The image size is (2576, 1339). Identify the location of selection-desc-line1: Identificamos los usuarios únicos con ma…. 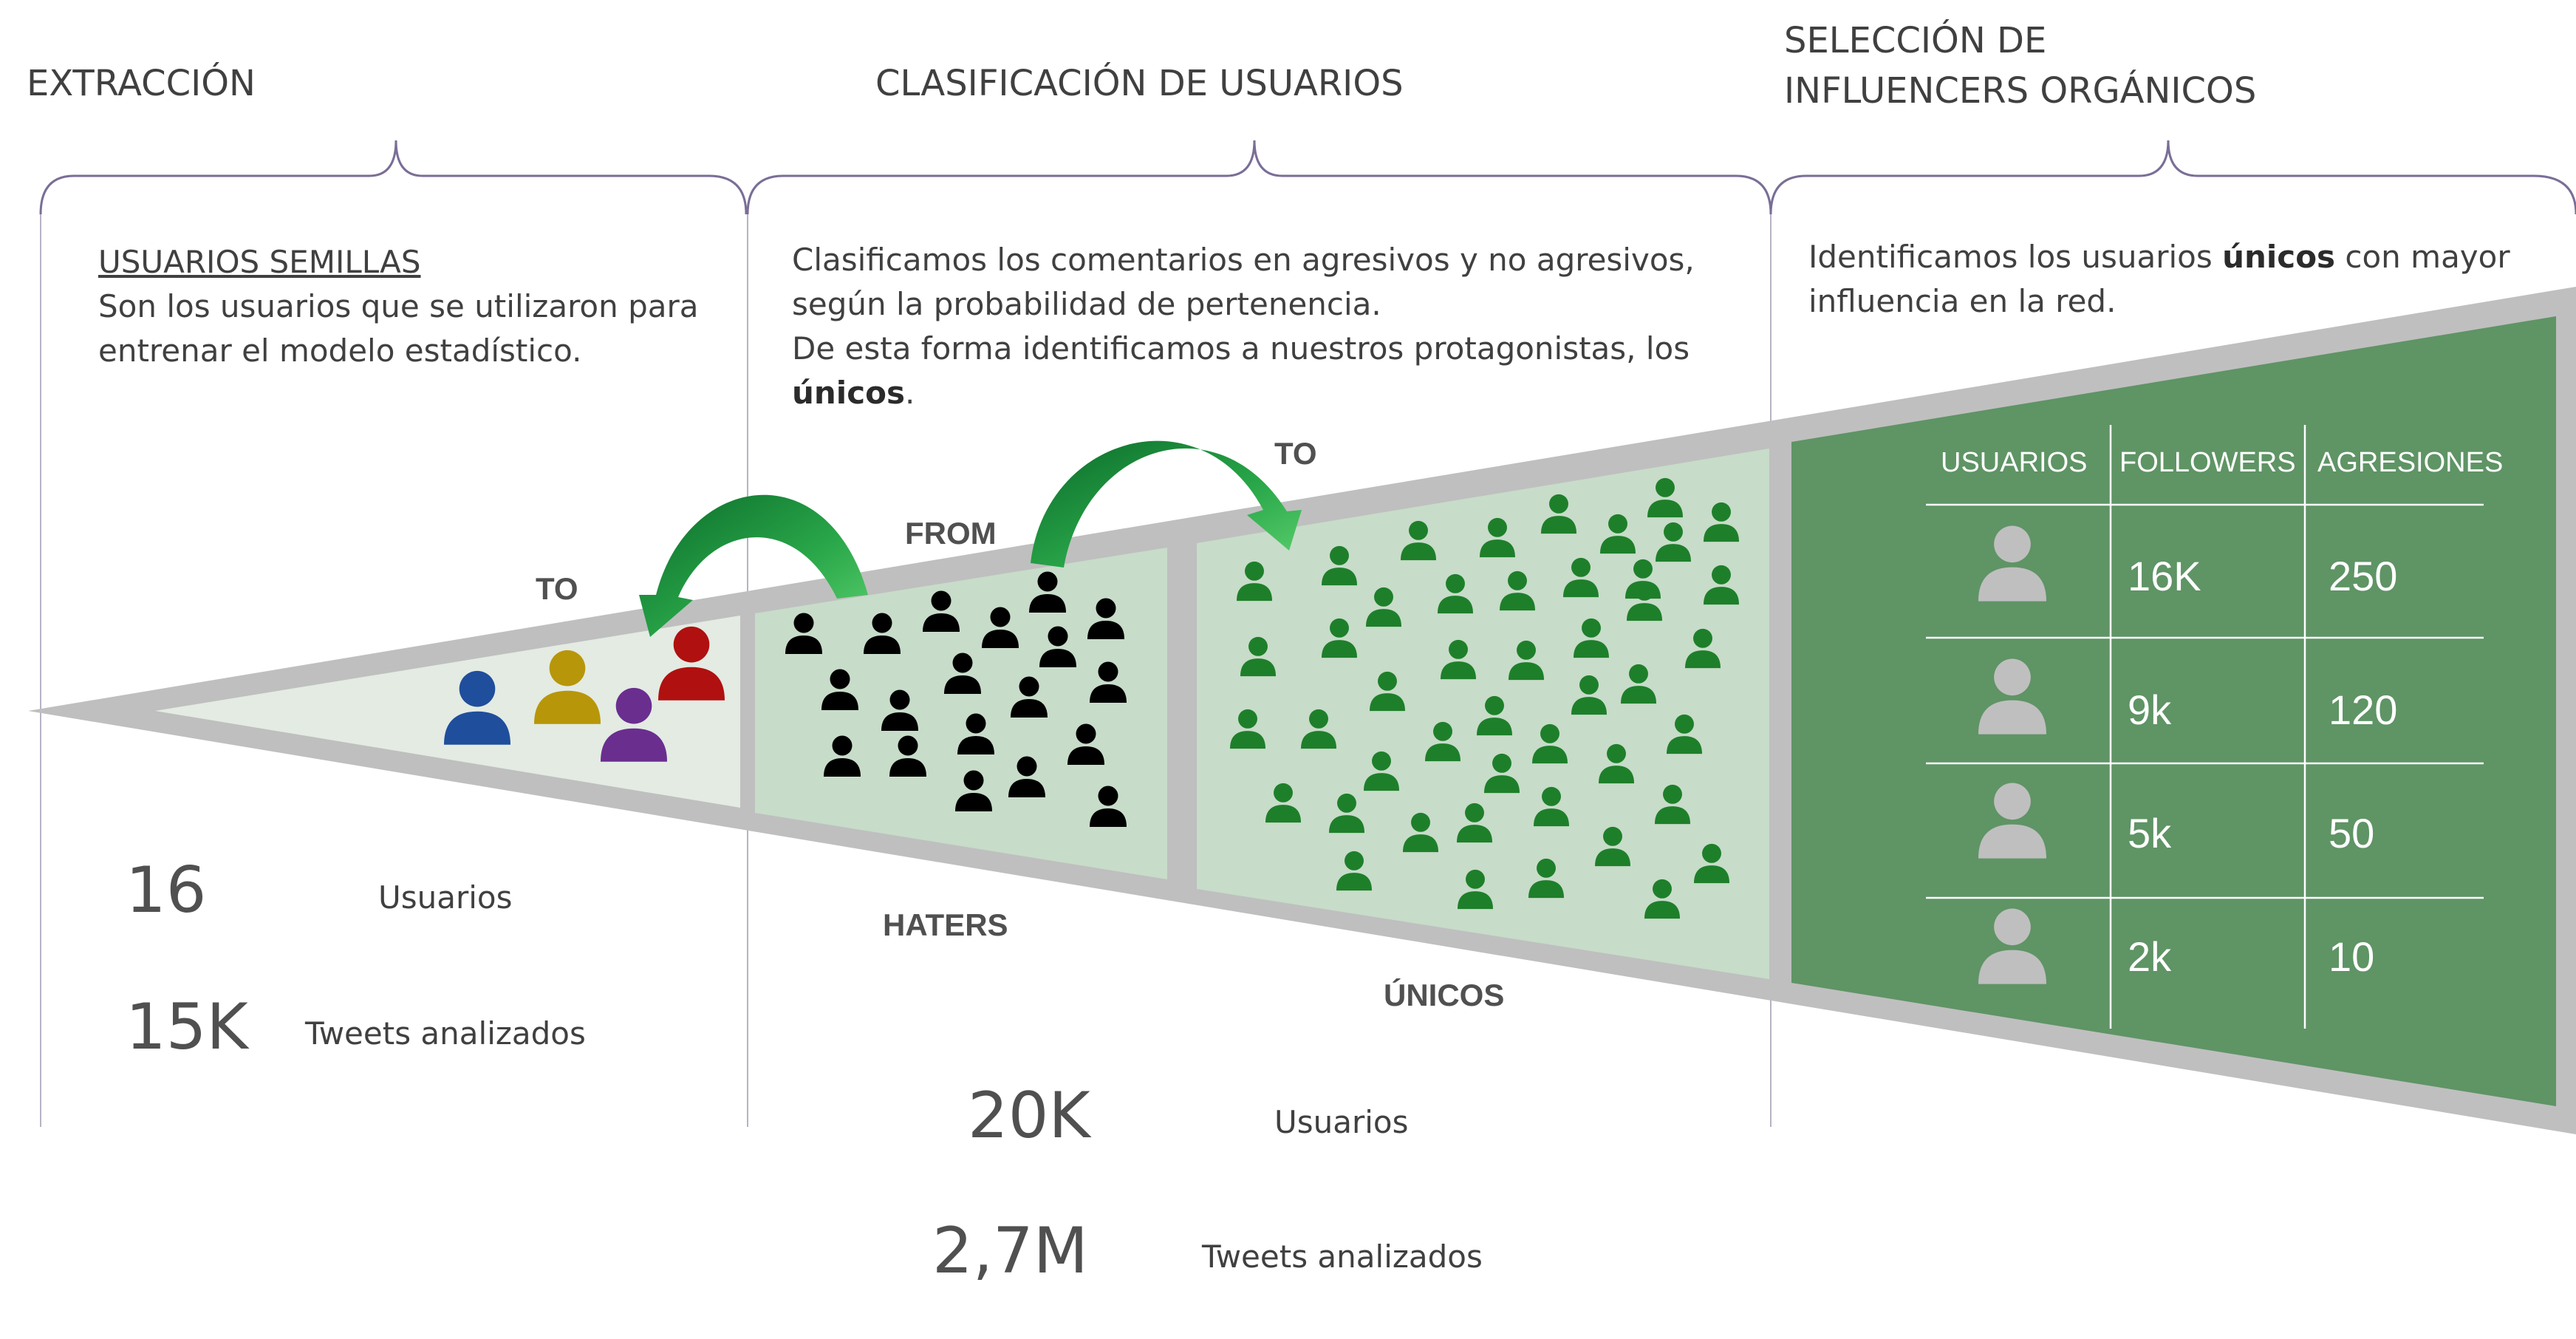
(2159, 257).